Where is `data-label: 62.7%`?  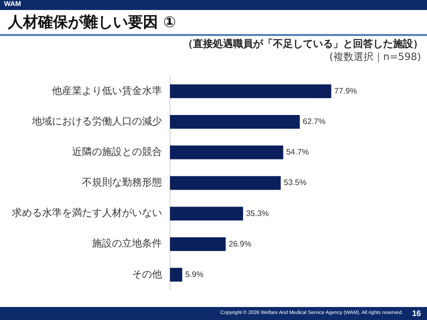
data-label: 62.7% is located at coordinates (314, 121).